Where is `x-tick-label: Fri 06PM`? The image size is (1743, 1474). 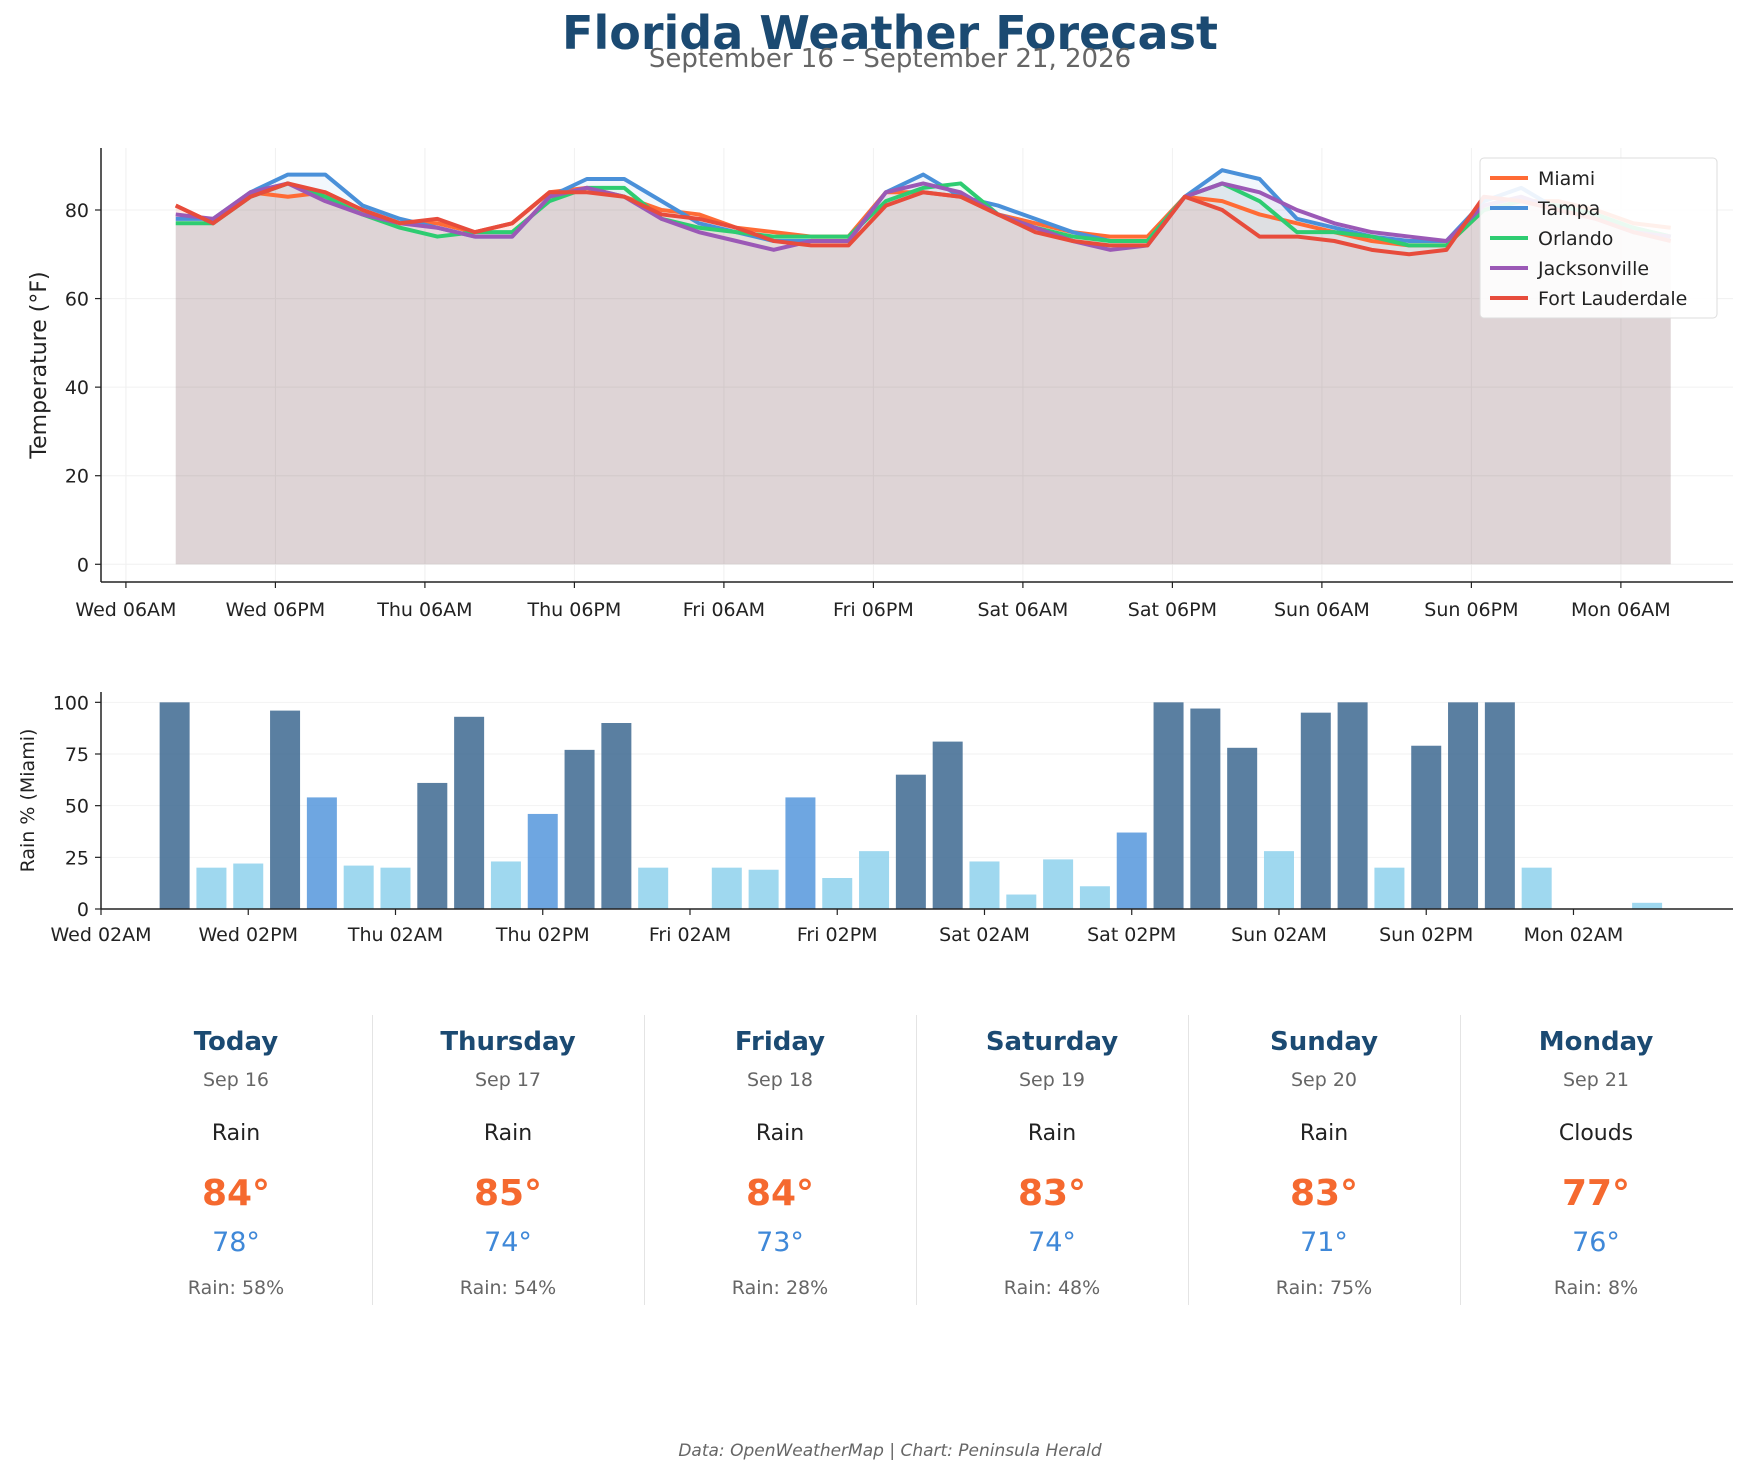 x-tick-label: Fri 06PM is located at coordinates (873, 610).